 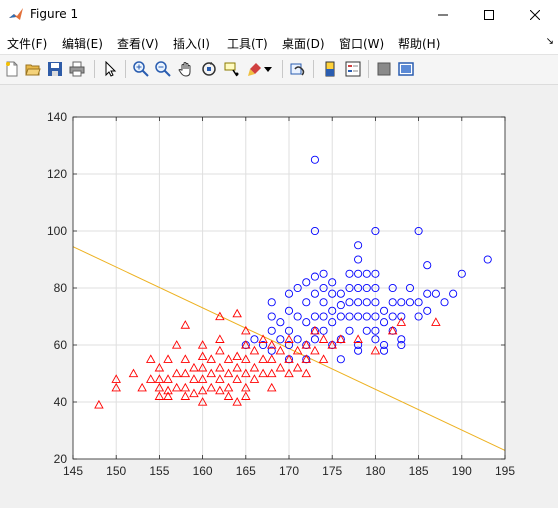 I want to click on open-file-icon, so click(x=33, y=69).